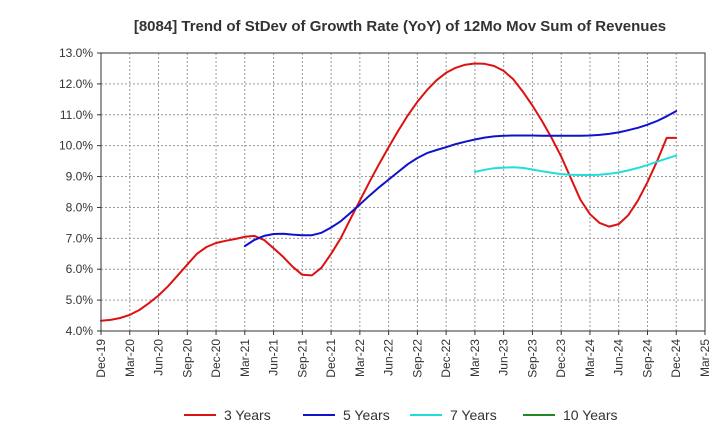  Describe the element at coordinates (247, 415) in the screenshot. I see `legend-label-3-years: 3 Years` at that location.